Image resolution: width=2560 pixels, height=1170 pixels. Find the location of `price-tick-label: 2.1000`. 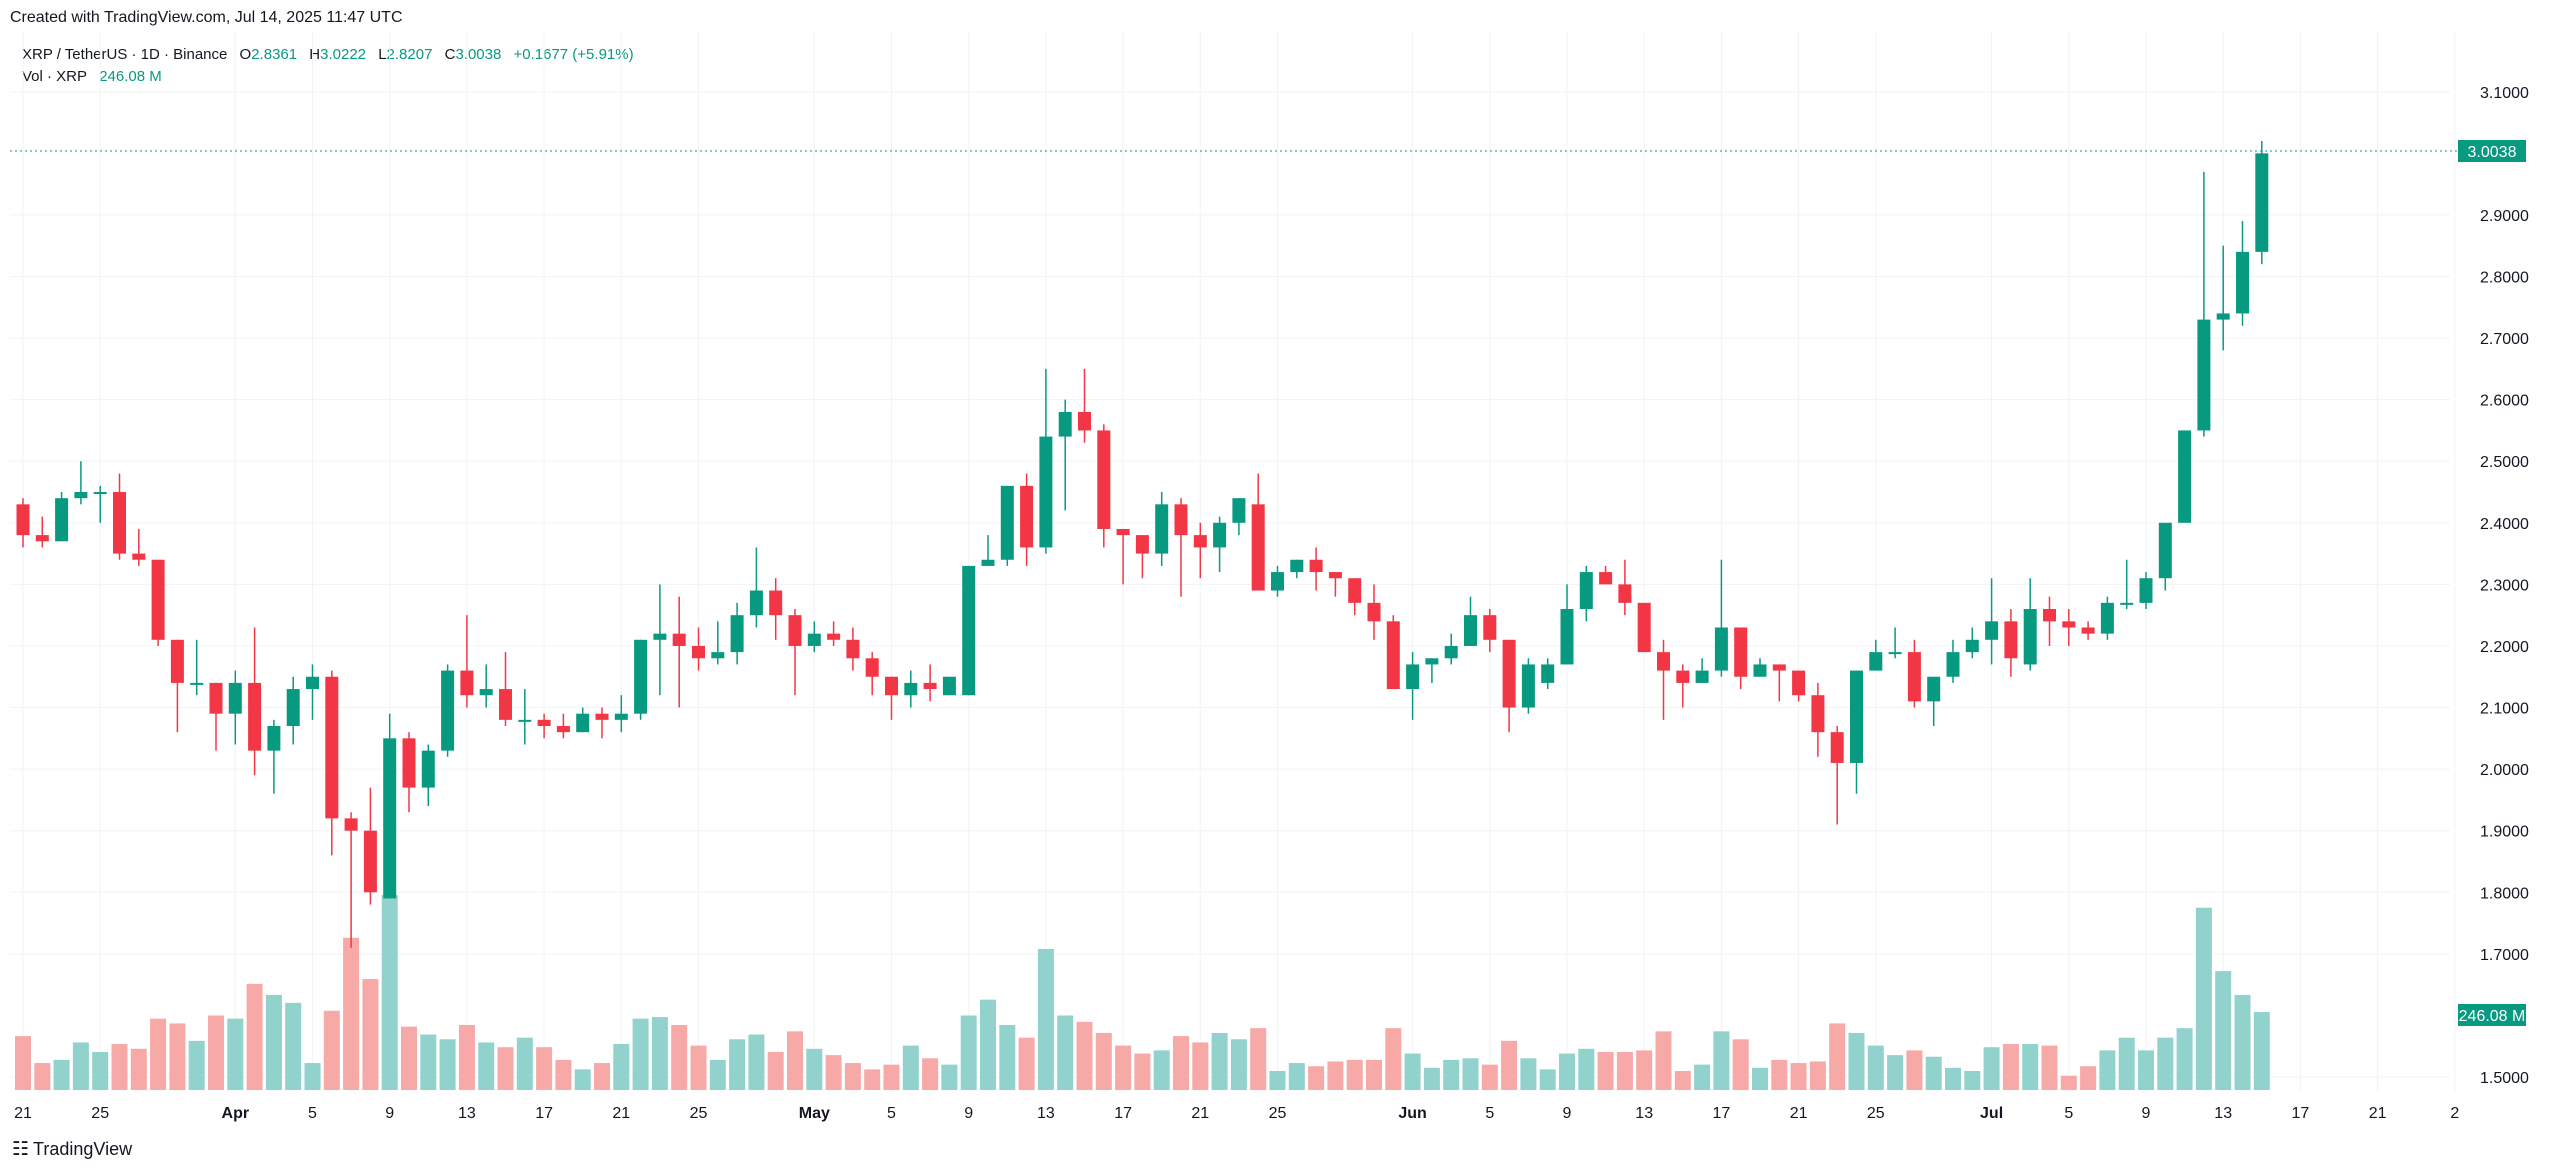

price-tick-label: 2.1000 is located at coordinates (2504, 709).